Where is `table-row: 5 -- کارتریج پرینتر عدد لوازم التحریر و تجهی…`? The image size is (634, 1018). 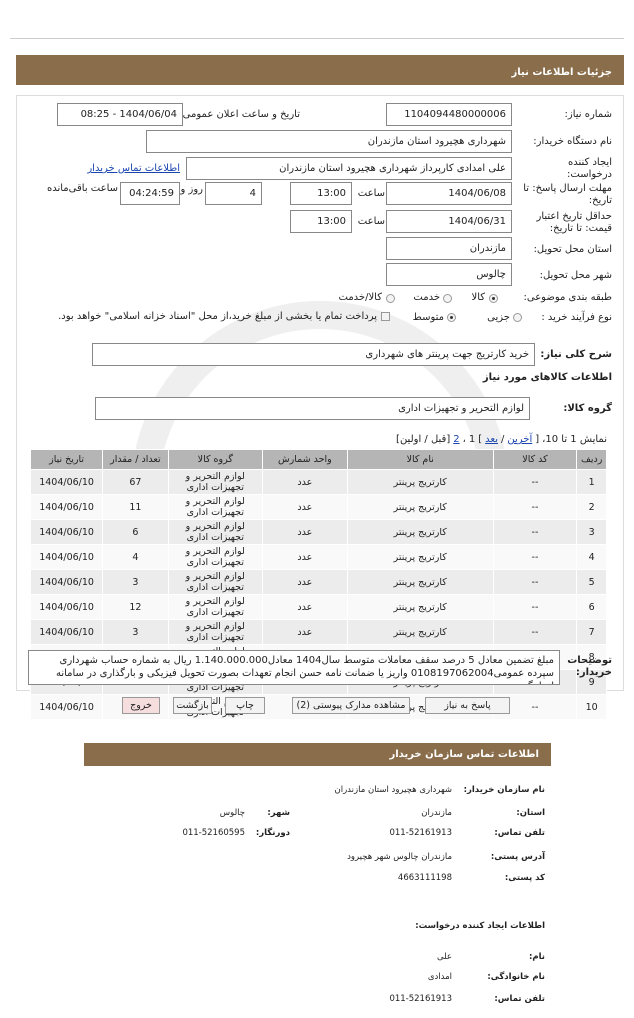 table-row: 5 -- کارتریج پرینتر عدد لوازم التحریر و تجهی… is located at coordinates (318, 582).